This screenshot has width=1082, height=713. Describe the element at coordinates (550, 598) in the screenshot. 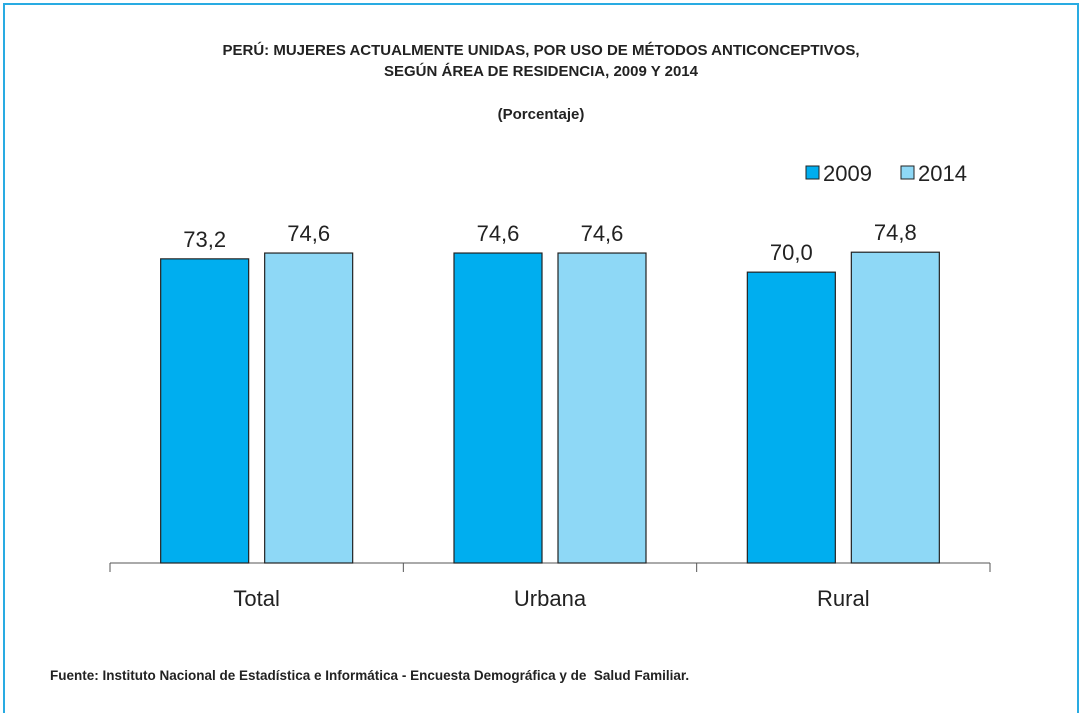

I see `x-tick-label: Urbana` at that location.